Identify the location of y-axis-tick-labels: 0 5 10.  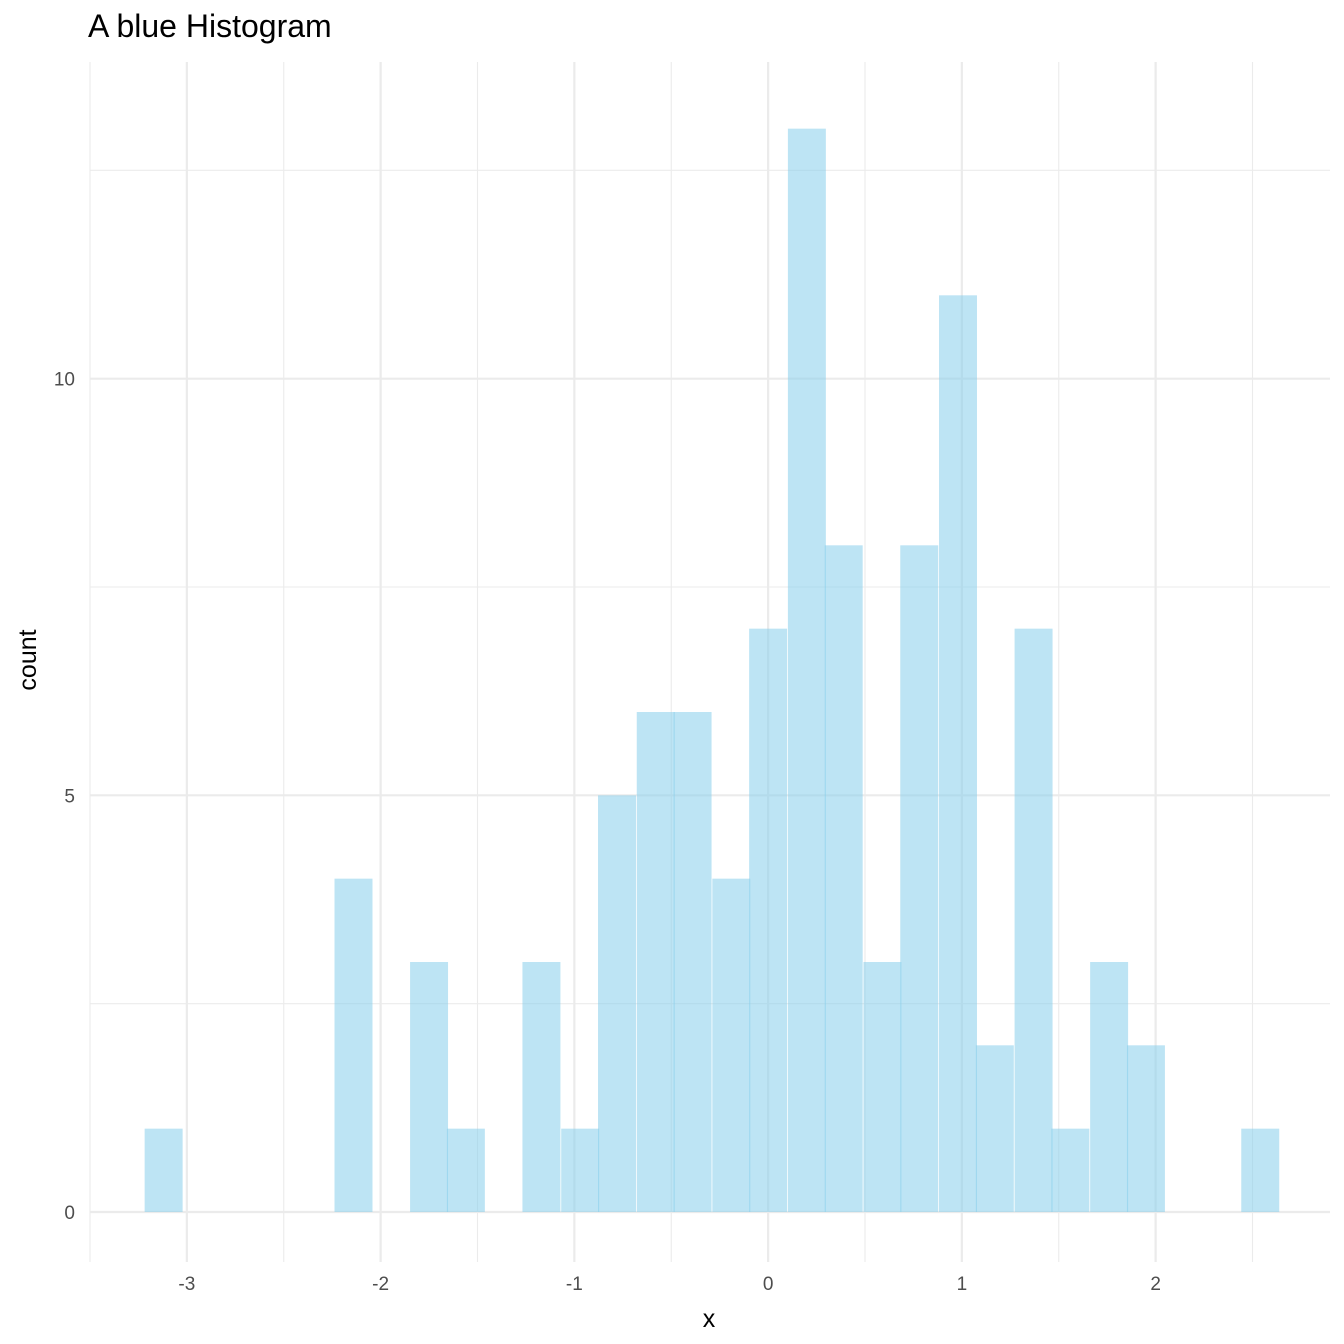
(64, 797).